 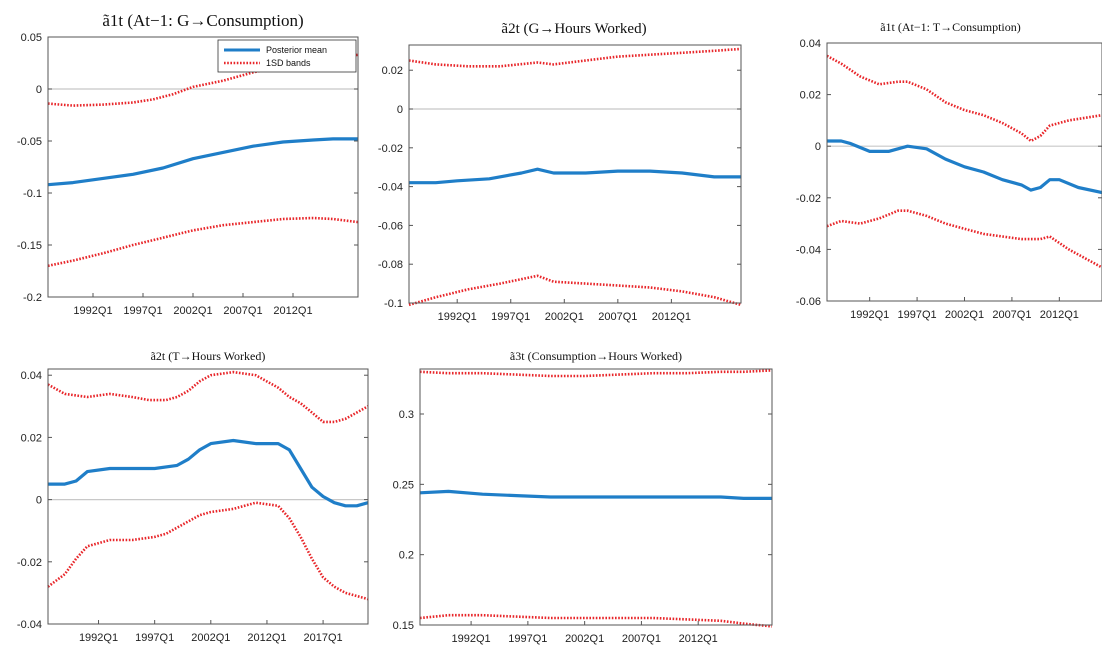 What do you see at coordinates (323, 638) in the screenshot?
I see `x-tick-label: 2017Q1` at bounding box center [323, 638].